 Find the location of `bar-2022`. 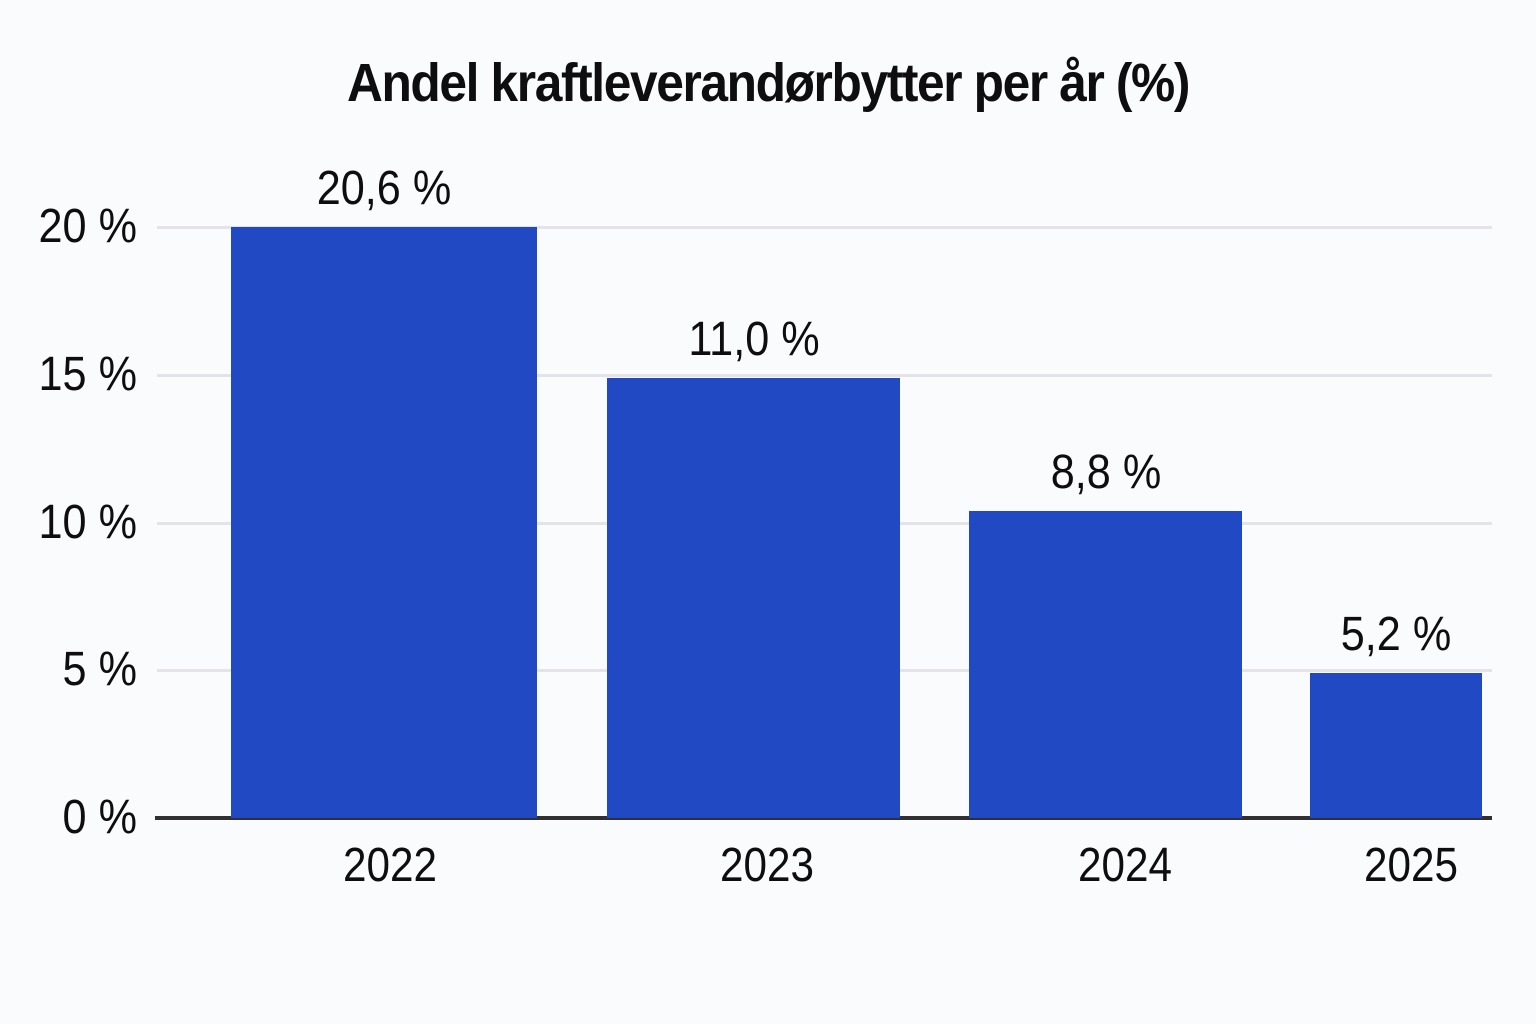

bar-2022 is located at coordinates (384, 522).